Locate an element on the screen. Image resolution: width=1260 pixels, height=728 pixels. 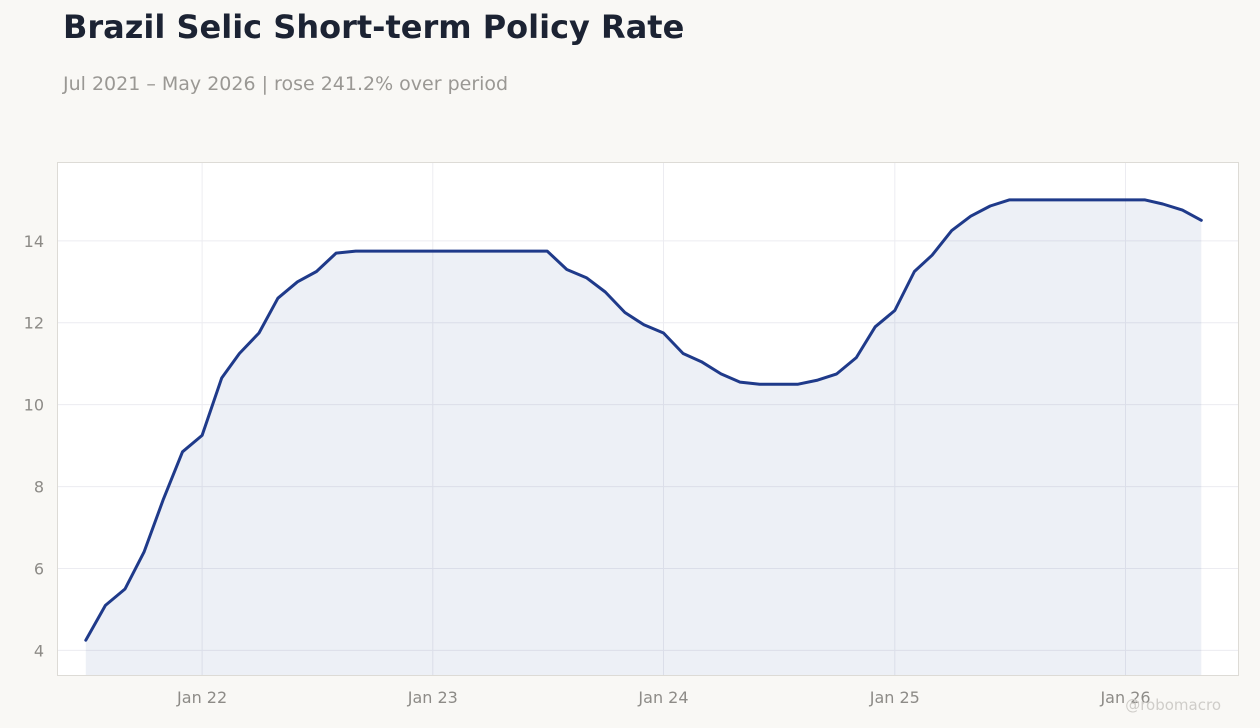
y-axis: 4 6 8 10 12 14 is located at coordinates (34, 446).